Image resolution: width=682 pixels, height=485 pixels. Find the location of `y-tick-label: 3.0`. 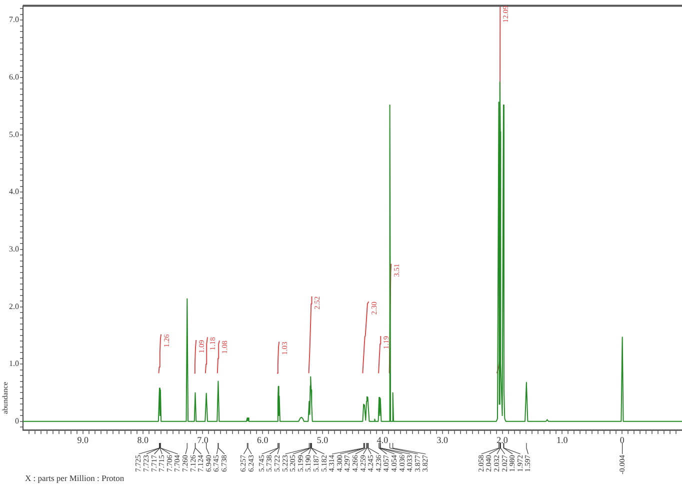

y-tick-label: 3.0 is located at coordinates (14, 249).